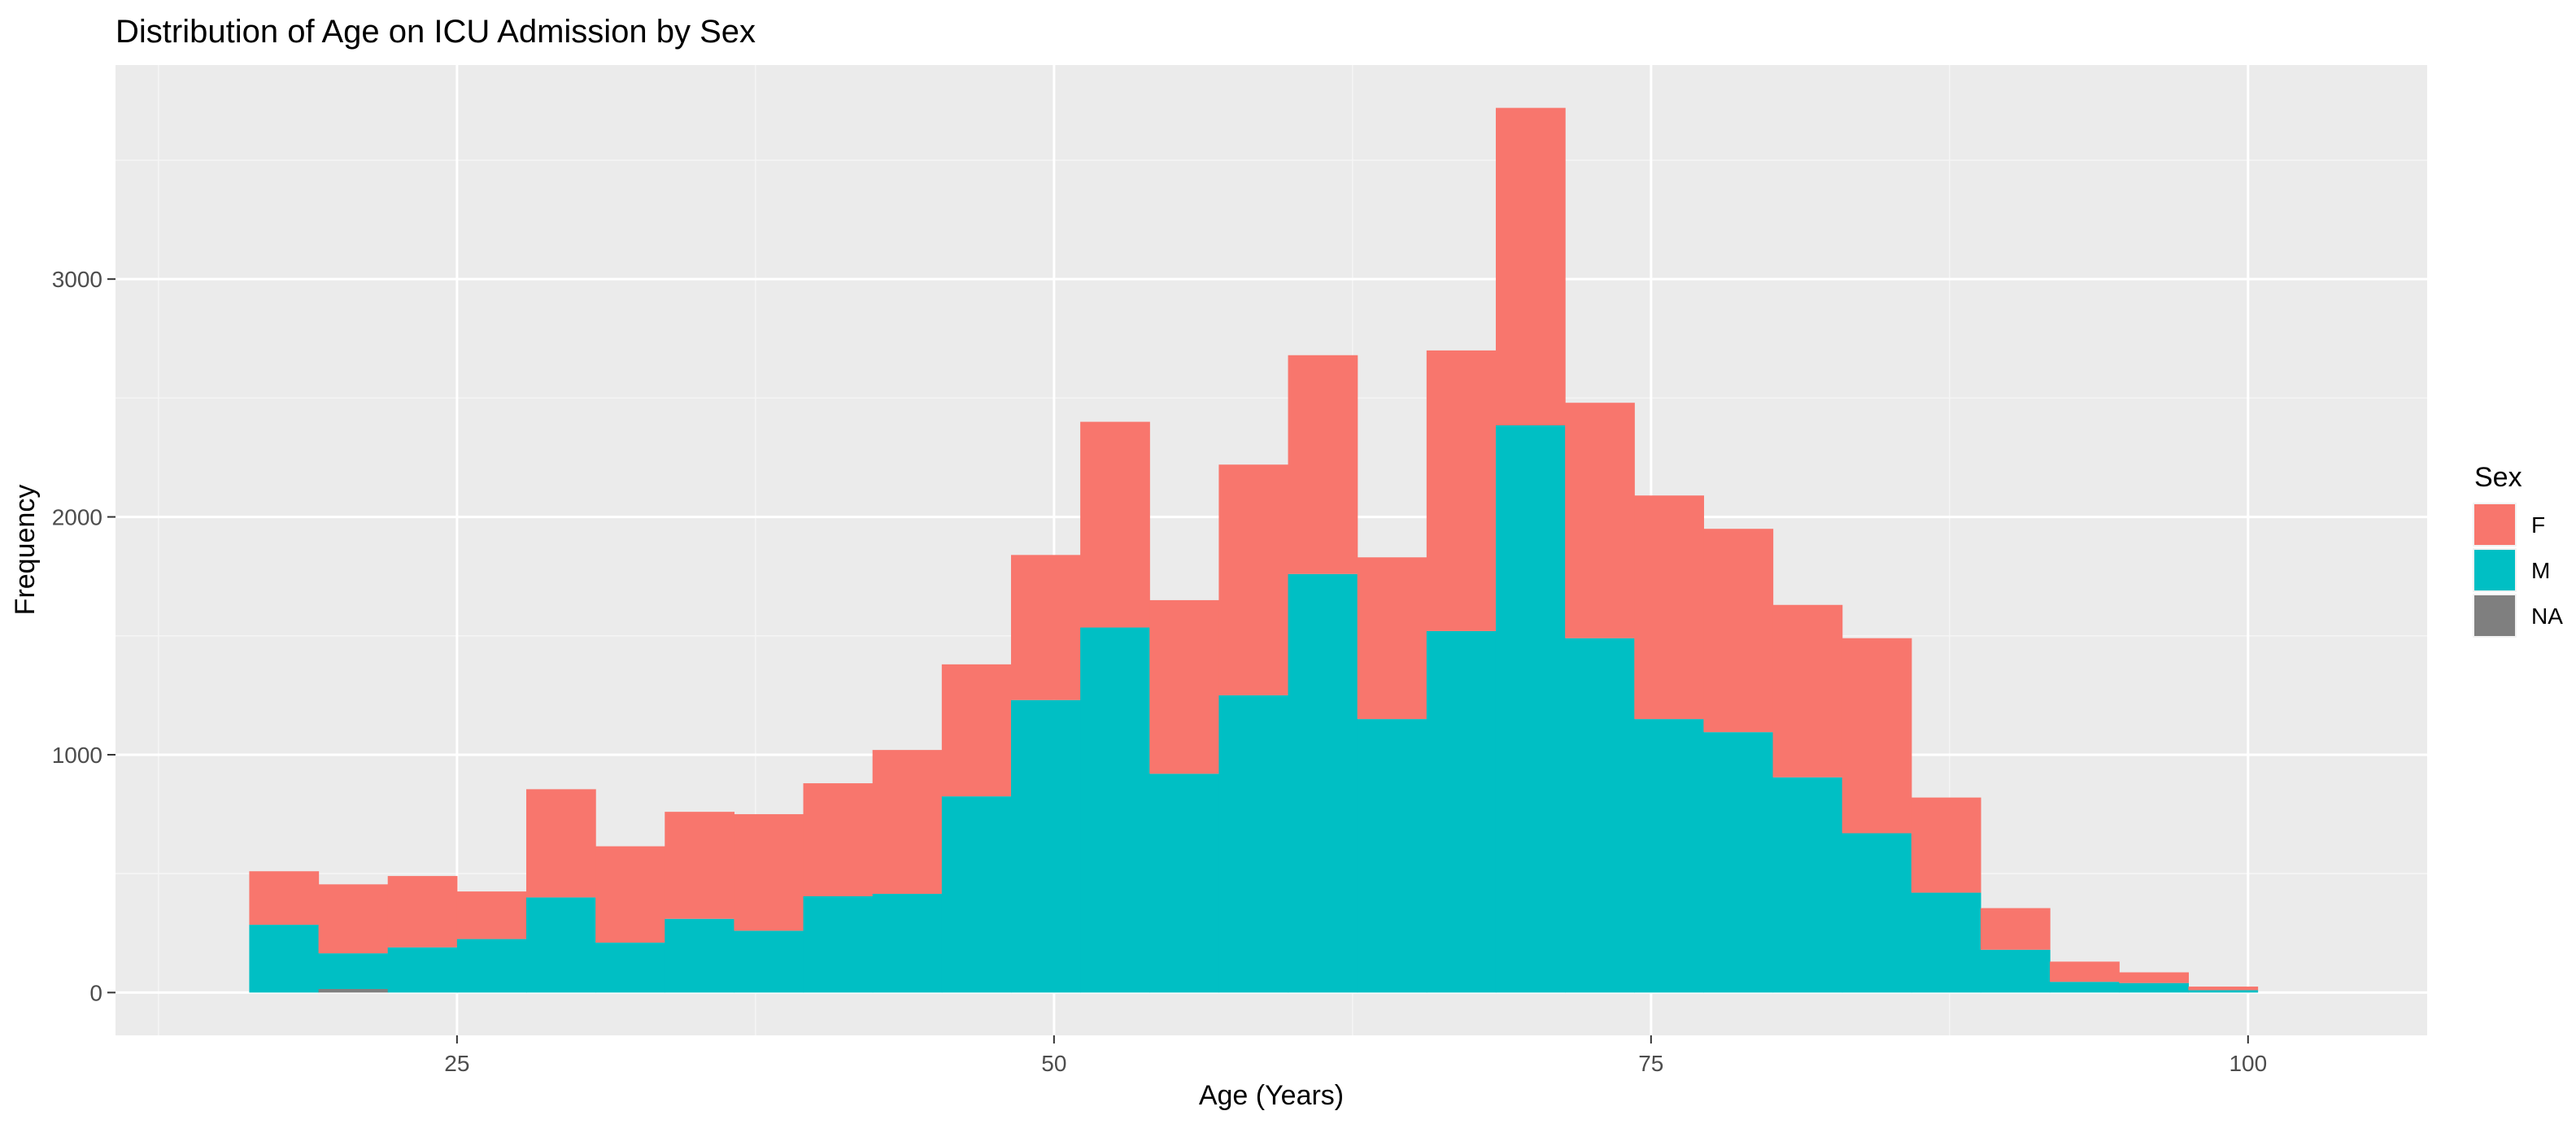  What do you see at coordinates (1271, 1095) in the screenshot?
I see `x-axis-title: Age (Years)` at bounding box center [1271, 1095].